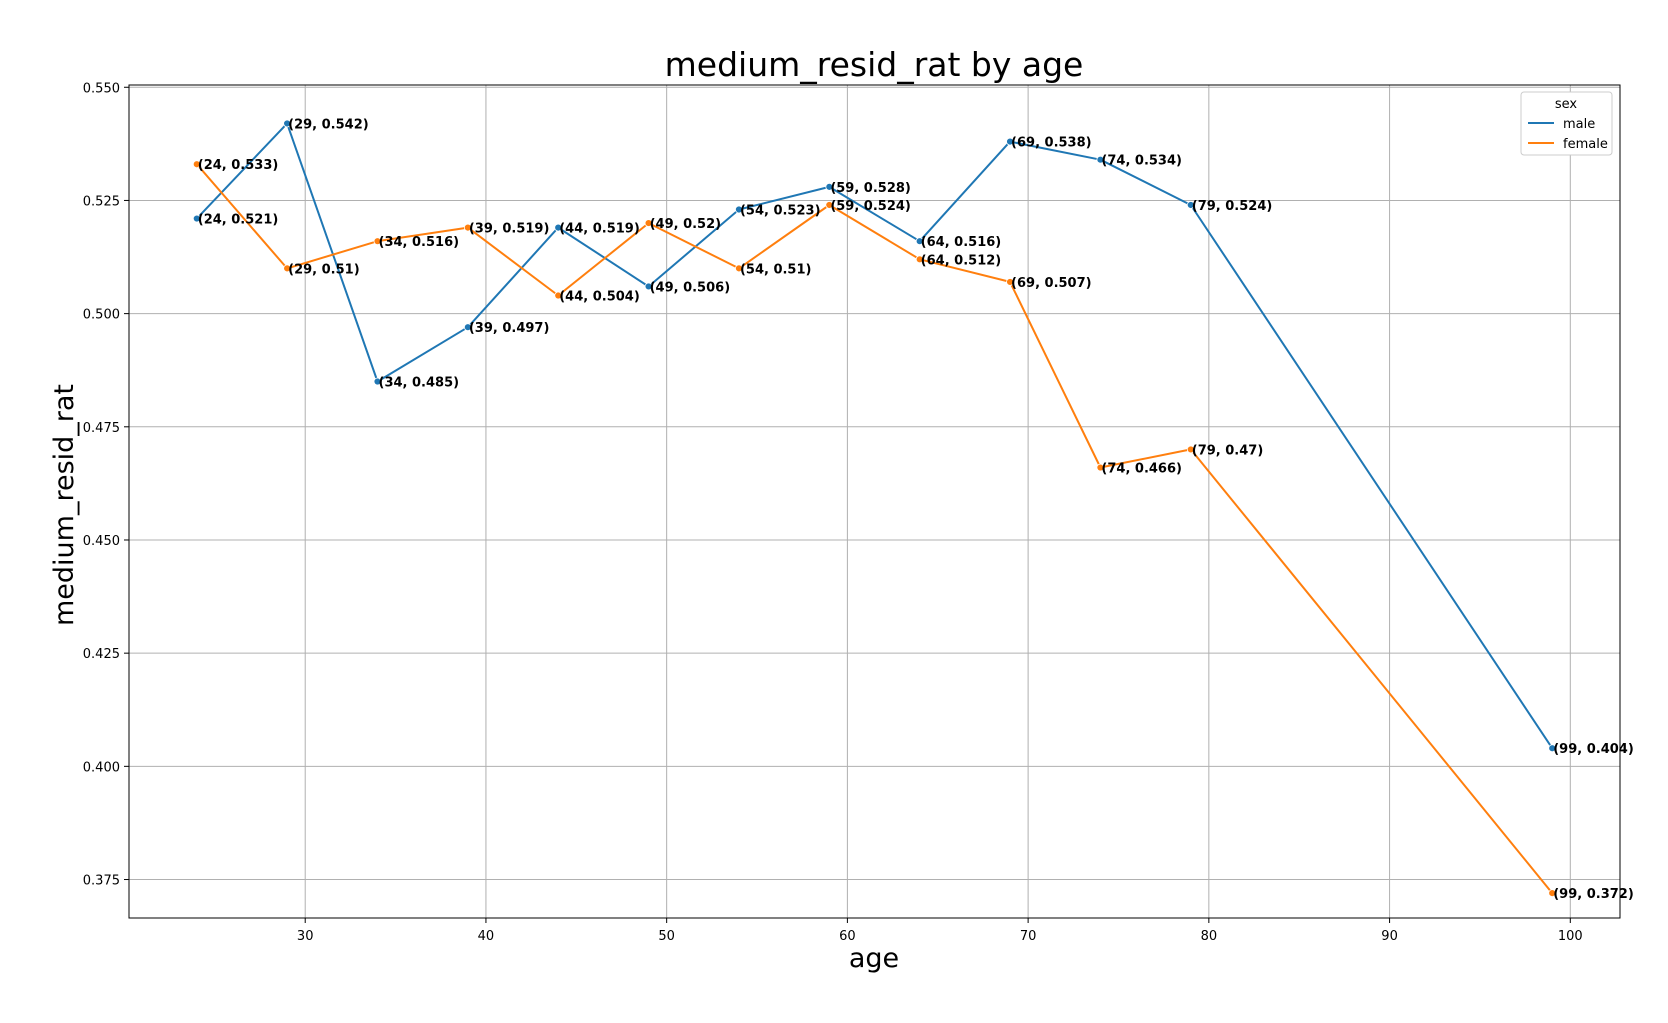 The width and height of the screenshot is (1668, 1023). Describe the element at coordinates (874, 958) in the screenshot. I see `x-axis-label: age` at that location.